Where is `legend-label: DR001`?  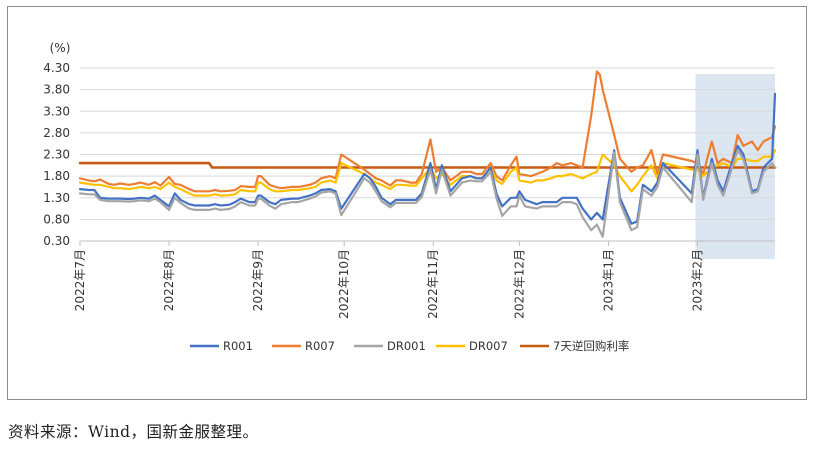
legend-label: DR001 is located at coordinates (406, 346).